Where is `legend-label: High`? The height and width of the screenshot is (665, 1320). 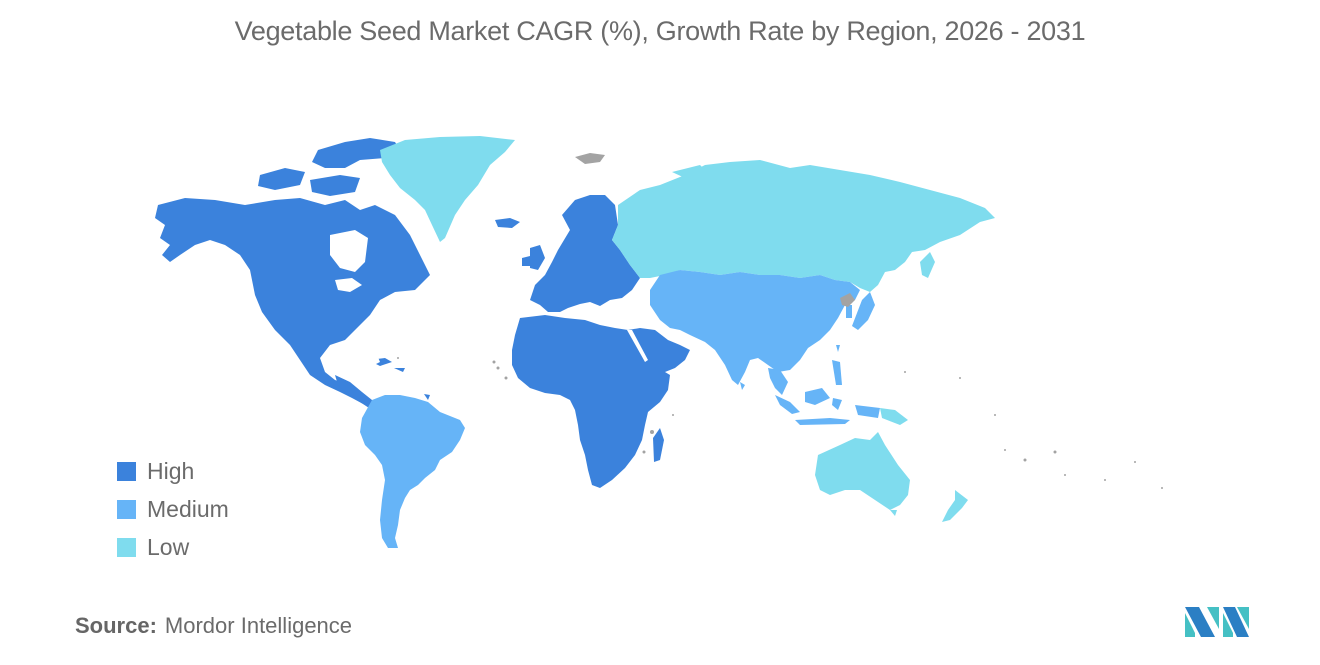 legend-label: High is located at coordinates (171, 470).